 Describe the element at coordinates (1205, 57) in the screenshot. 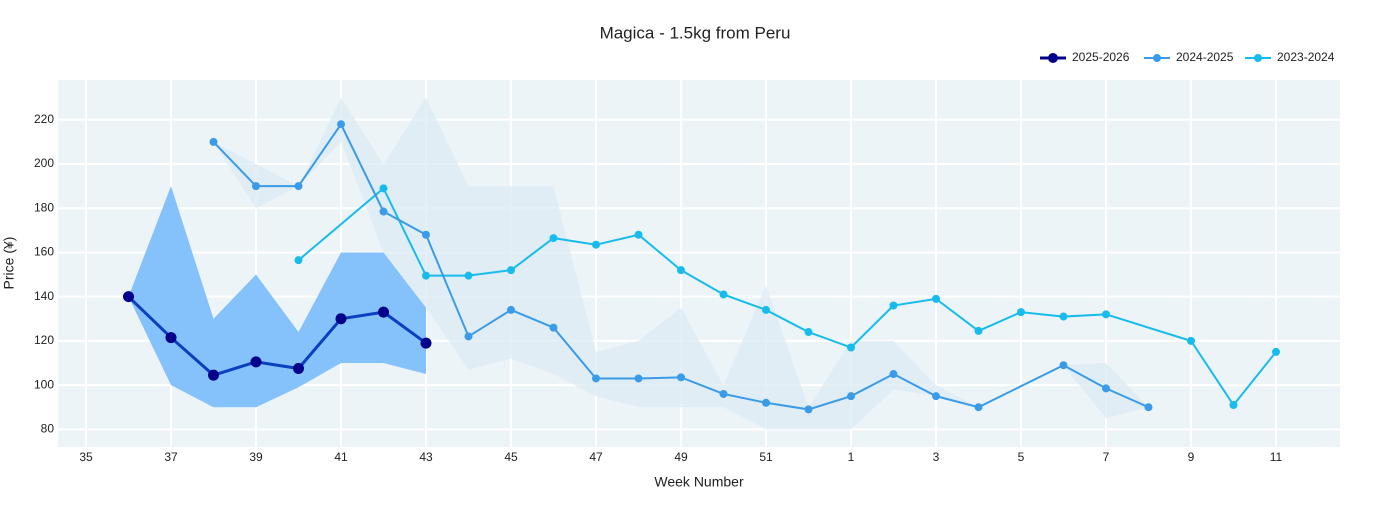

I see `legend-label: 2024-2025` at that location.